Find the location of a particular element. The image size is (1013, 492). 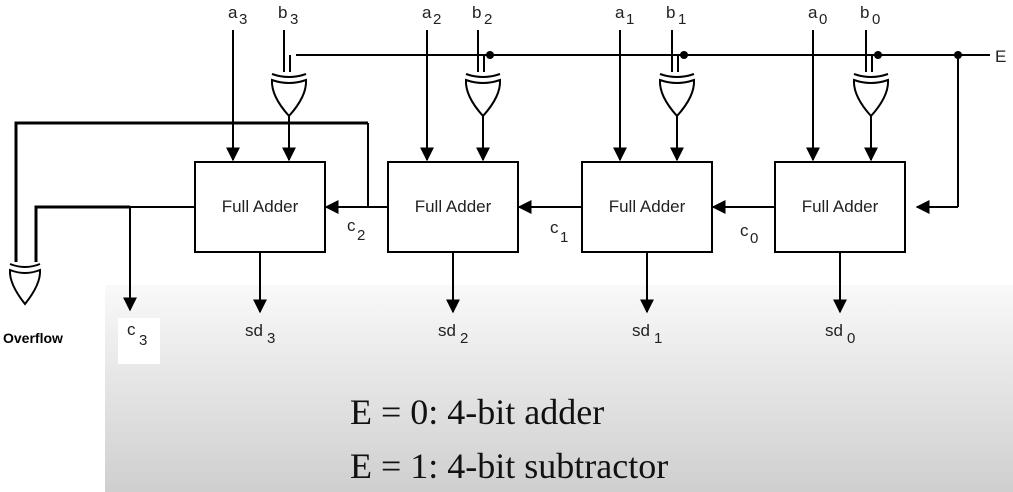

overflow-label: Overflow is located at coordinates (33, 338).